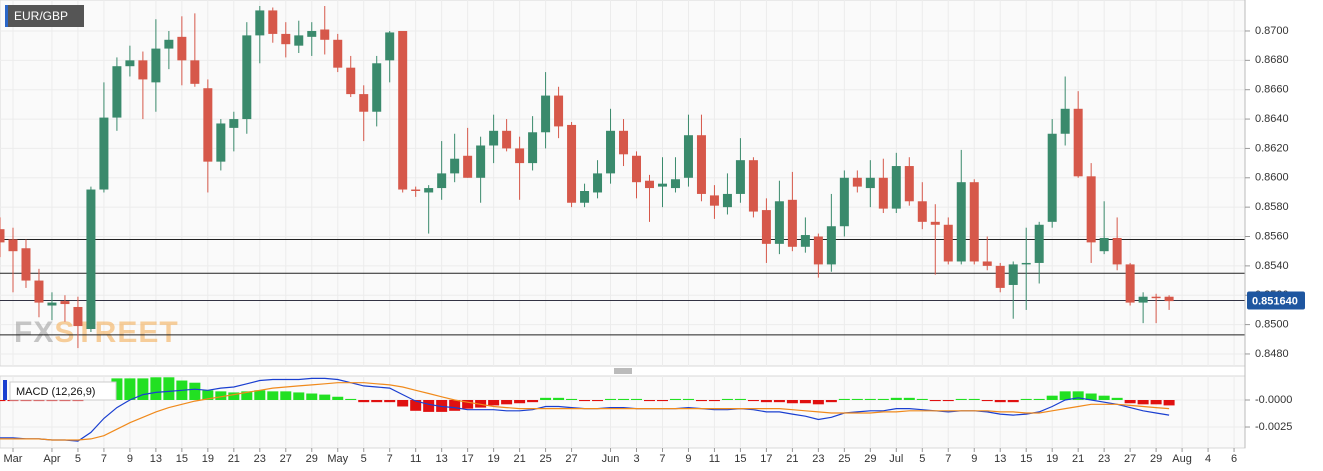 The image size is (1323, 471). Describe the element at coordinates (55, 392) in the screenshot. I see `macd-title: MACD (12,26,9)` at that location.